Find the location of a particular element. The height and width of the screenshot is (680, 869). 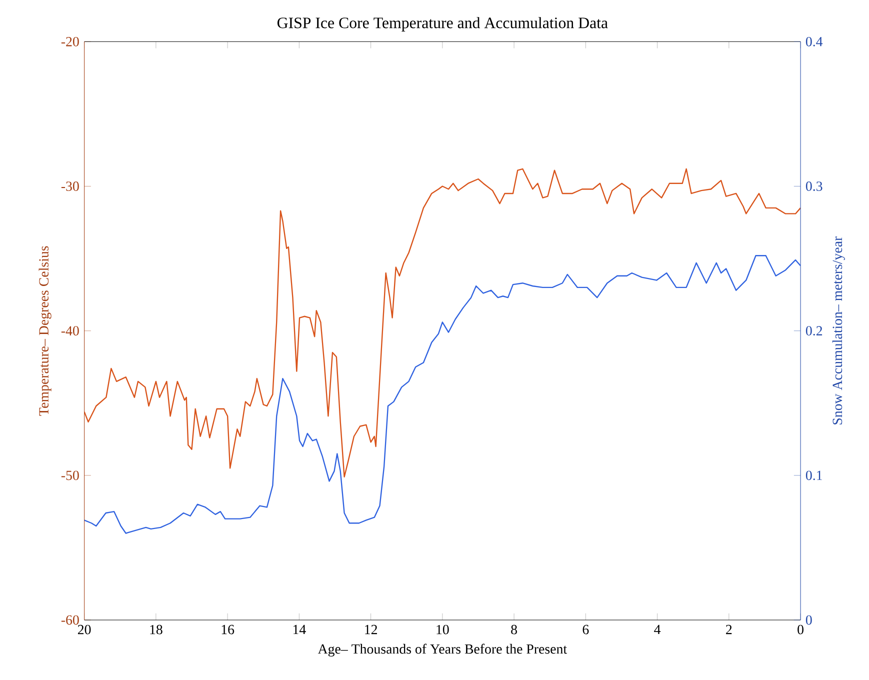

y-tick-label: -60 is located at coordinates (70, 620).